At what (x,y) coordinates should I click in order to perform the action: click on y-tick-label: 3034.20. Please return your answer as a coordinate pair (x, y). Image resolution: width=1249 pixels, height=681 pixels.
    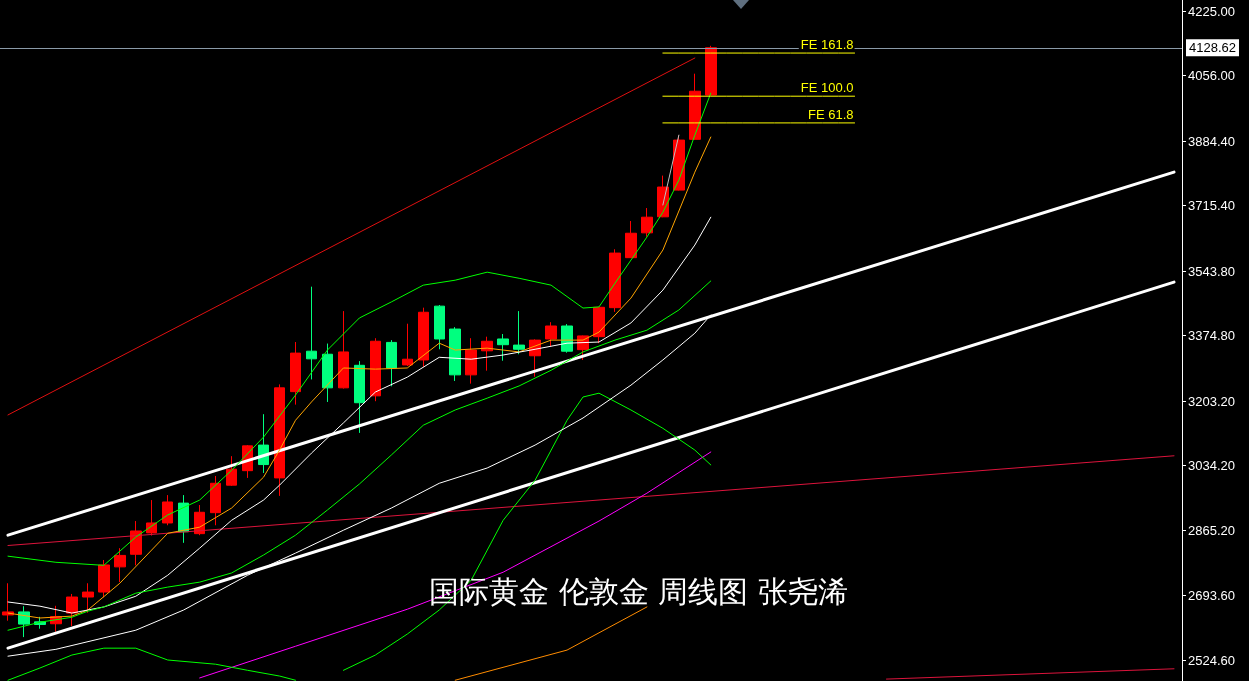
    Looking at the image, I should click on (1211, 466).